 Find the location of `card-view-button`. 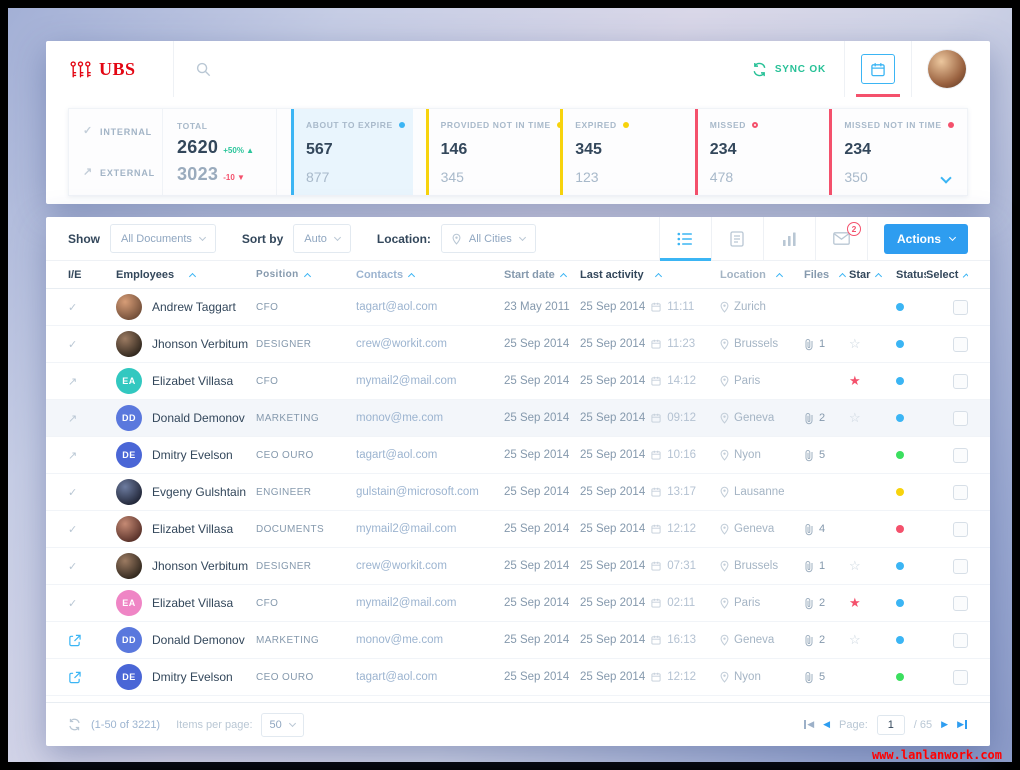

card-view-button is located at coordinates (738, 238).